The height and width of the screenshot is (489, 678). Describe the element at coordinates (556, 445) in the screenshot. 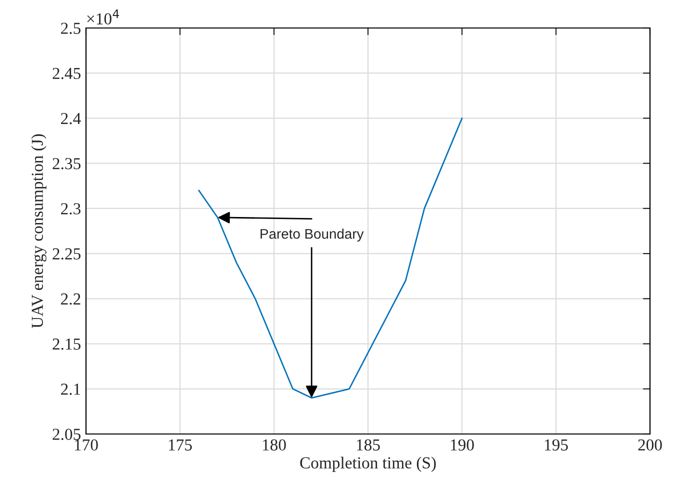

I see `x-tick-label: 195` at that location.